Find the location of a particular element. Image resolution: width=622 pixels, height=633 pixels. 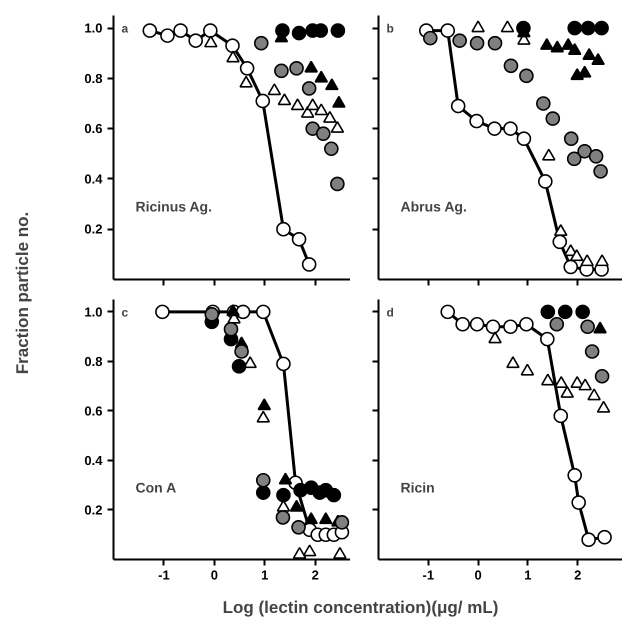

annotation: a is located at coordinates (125, 29).